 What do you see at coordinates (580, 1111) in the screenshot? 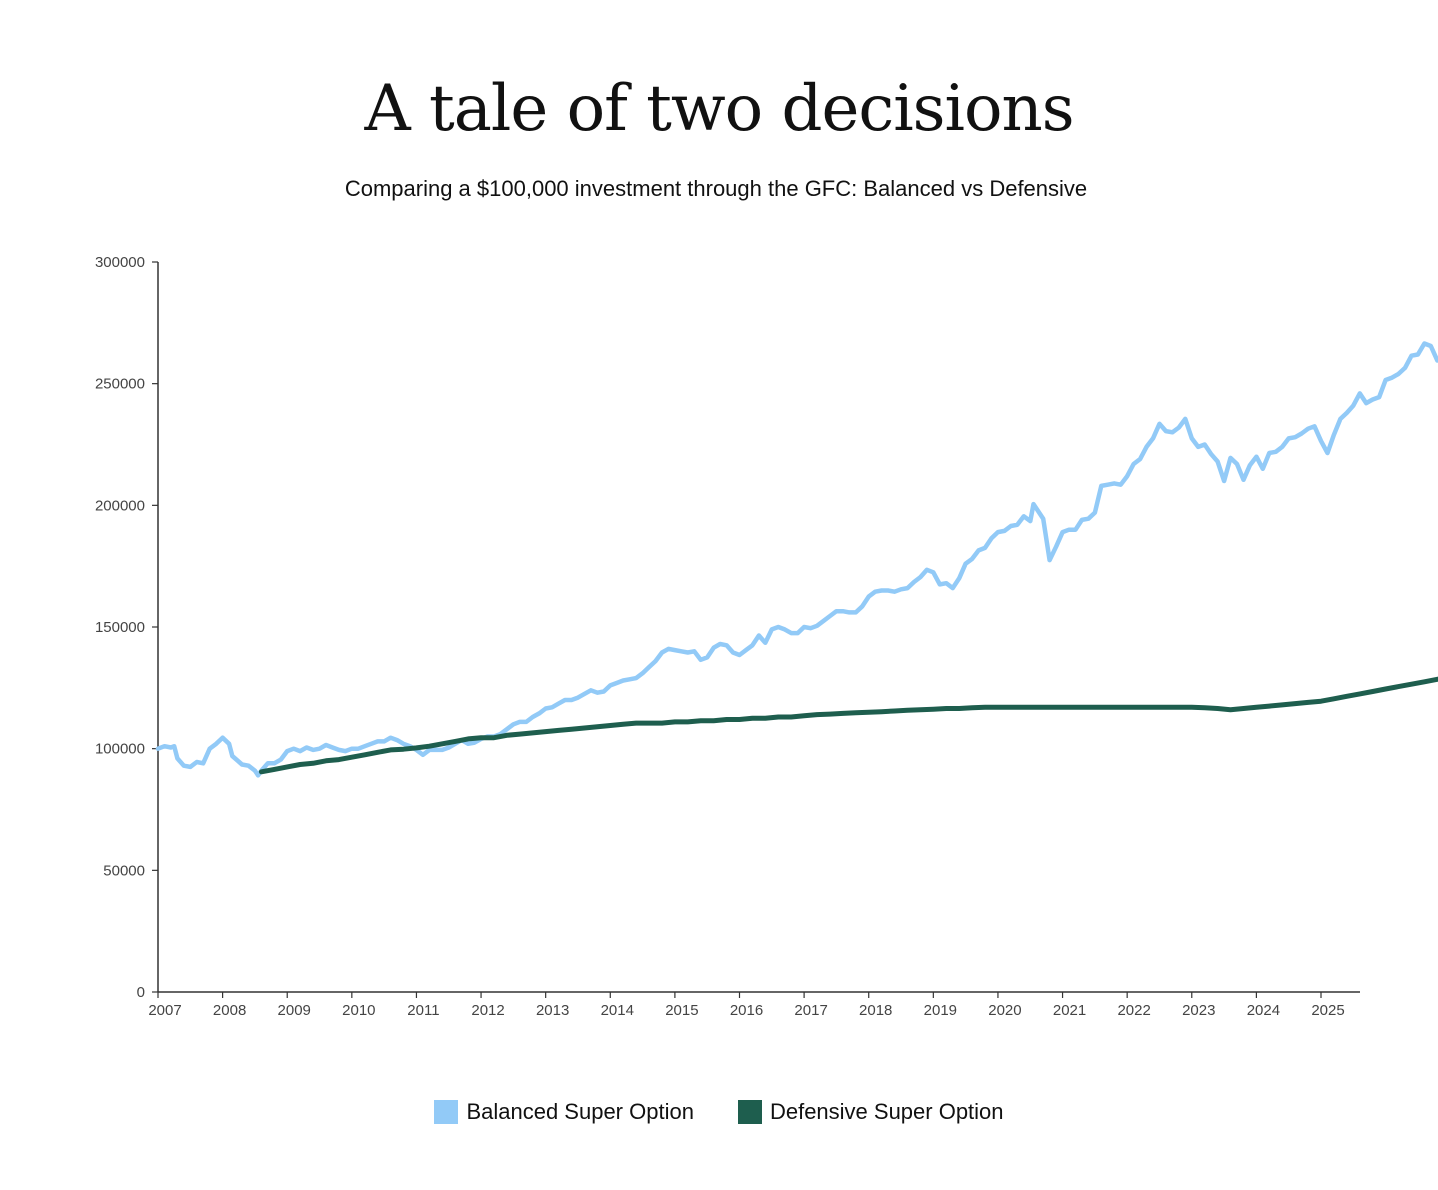
I see `legend-label-balanced: Balanced Super Option` at bounding box center [580, 1111].